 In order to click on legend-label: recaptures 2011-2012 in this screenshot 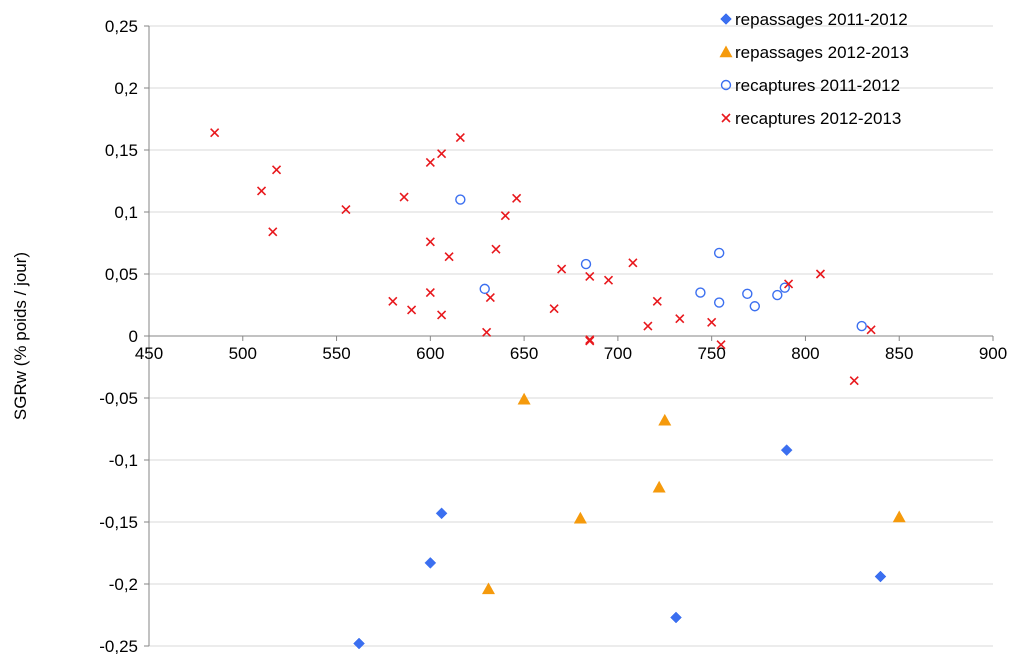, I will do `click(817, 85)`.